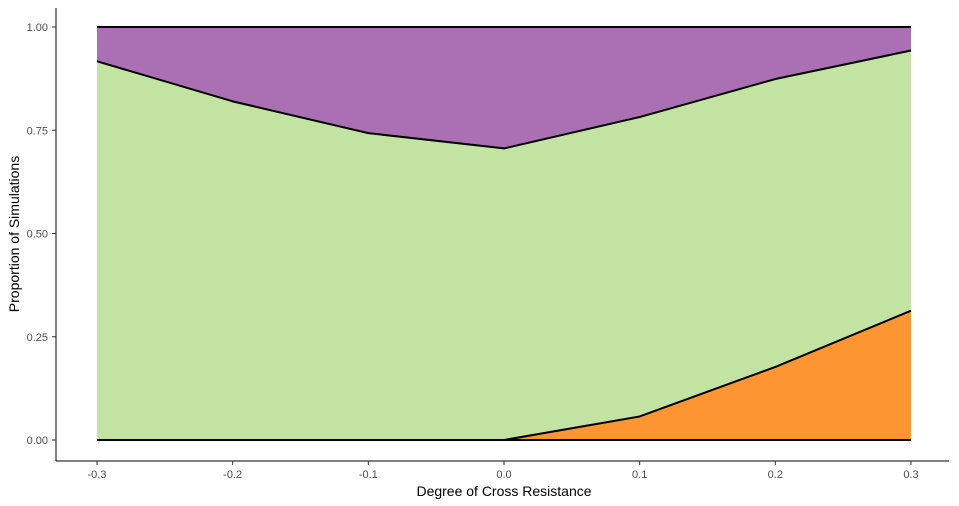 The width and height of the screenshot is (959, 506). Describe the element at coordinates (910, 475) in the screenshot. I see `x-tick-label: 0.3` at that location.